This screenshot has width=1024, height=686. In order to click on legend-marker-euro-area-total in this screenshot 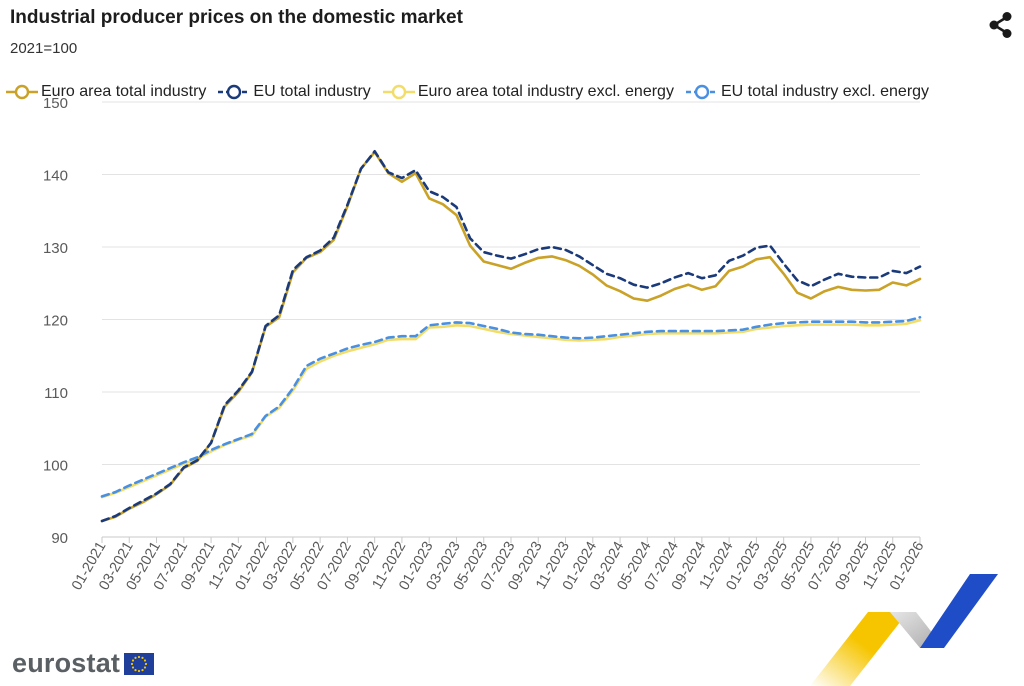, I will do `click(22, 92)`.